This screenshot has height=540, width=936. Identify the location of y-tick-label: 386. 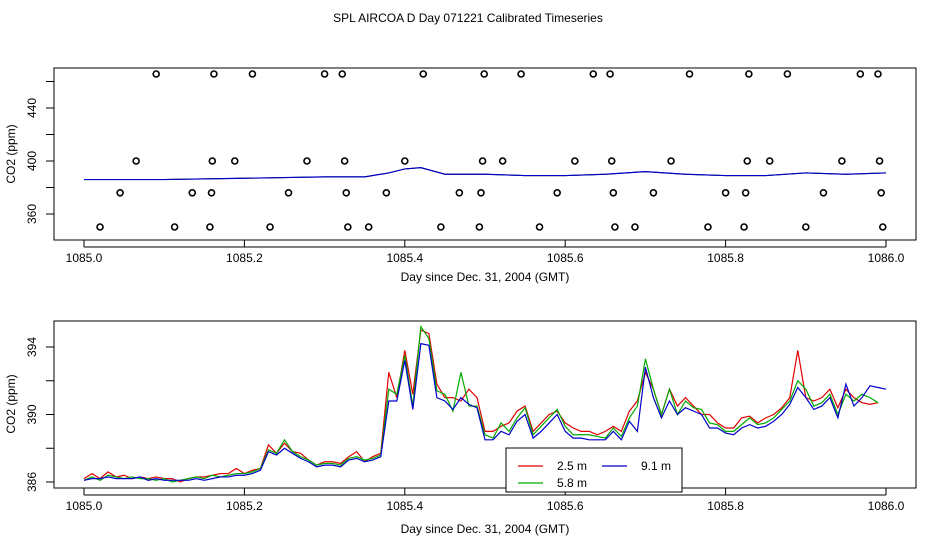
(32, 482).